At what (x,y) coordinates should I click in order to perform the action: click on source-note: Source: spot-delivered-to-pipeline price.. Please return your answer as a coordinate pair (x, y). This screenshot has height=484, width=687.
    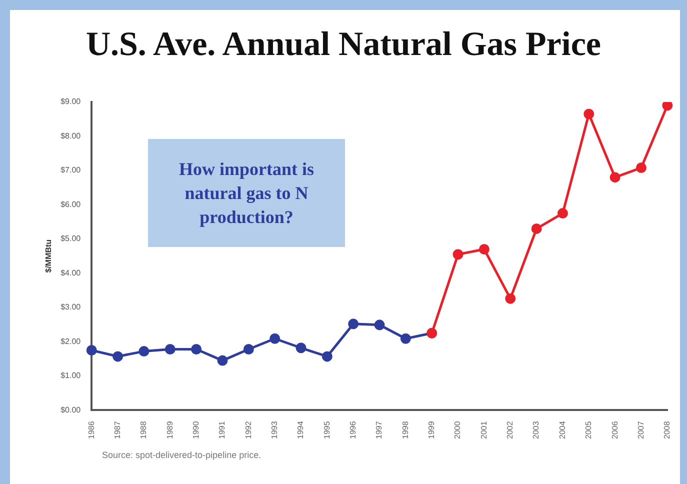
    Looking at the image, I should click on (182, 455).